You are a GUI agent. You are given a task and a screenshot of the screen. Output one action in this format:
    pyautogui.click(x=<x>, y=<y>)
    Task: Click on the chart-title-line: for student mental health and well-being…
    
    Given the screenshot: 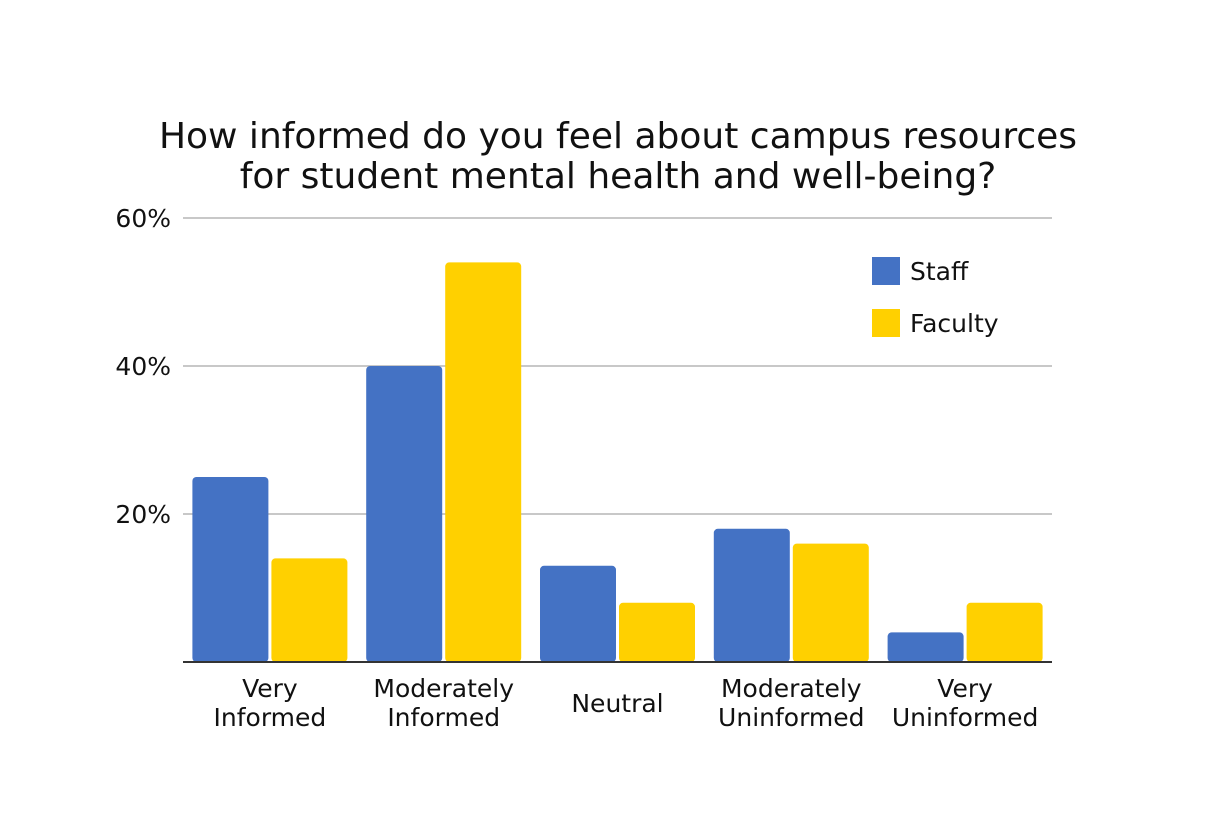 What is the action you would take?
    pyautogui.click(x=618, y=176)
    